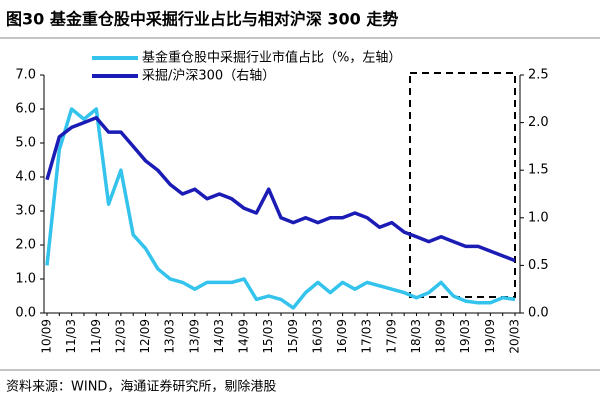 Image resolution: width=600 pixels, height=407 pixels. What do you see at coordinates (538, 75) in the screenshot?
I see `y2-tick-label: 2.5` at bounding box center [538, 75].